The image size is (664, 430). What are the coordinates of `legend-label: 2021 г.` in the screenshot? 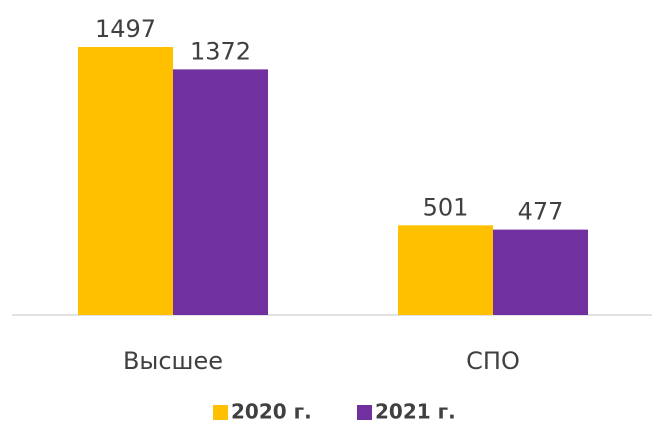 It's located at (415, 412).